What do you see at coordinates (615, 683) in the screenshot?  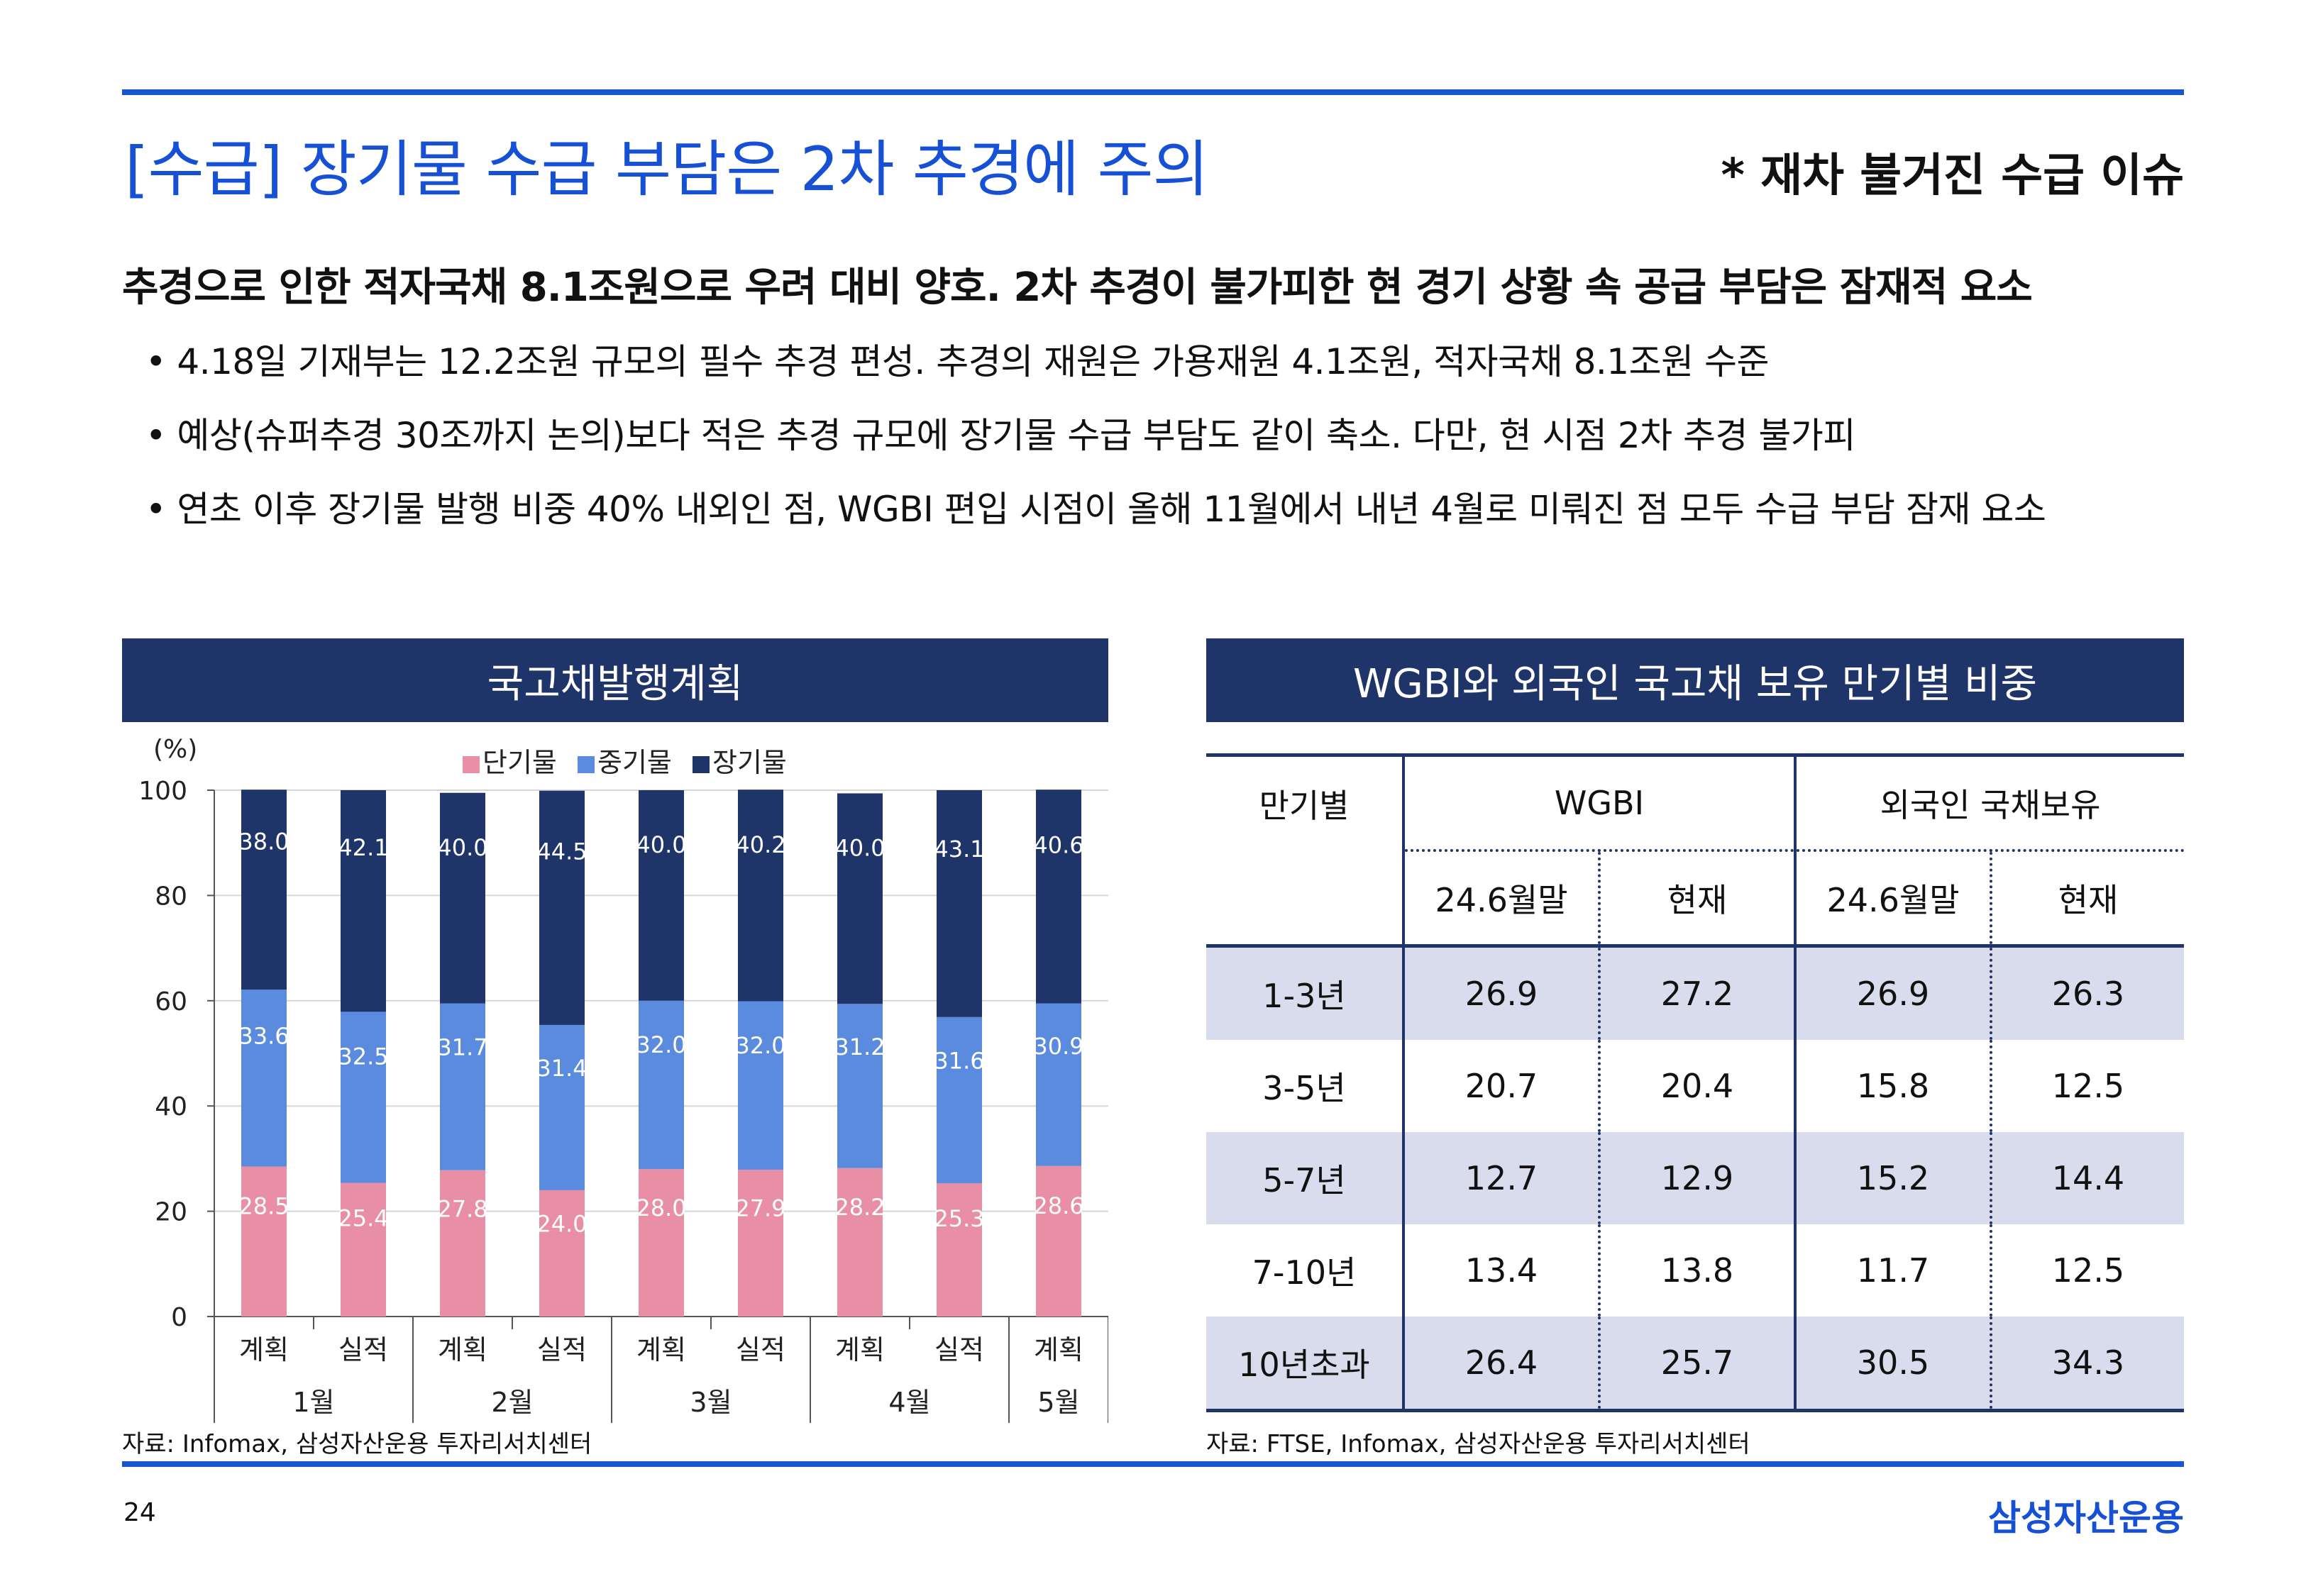 I see `chart-panel-title: 국고채발행계획` at bounding box center [615, 683].